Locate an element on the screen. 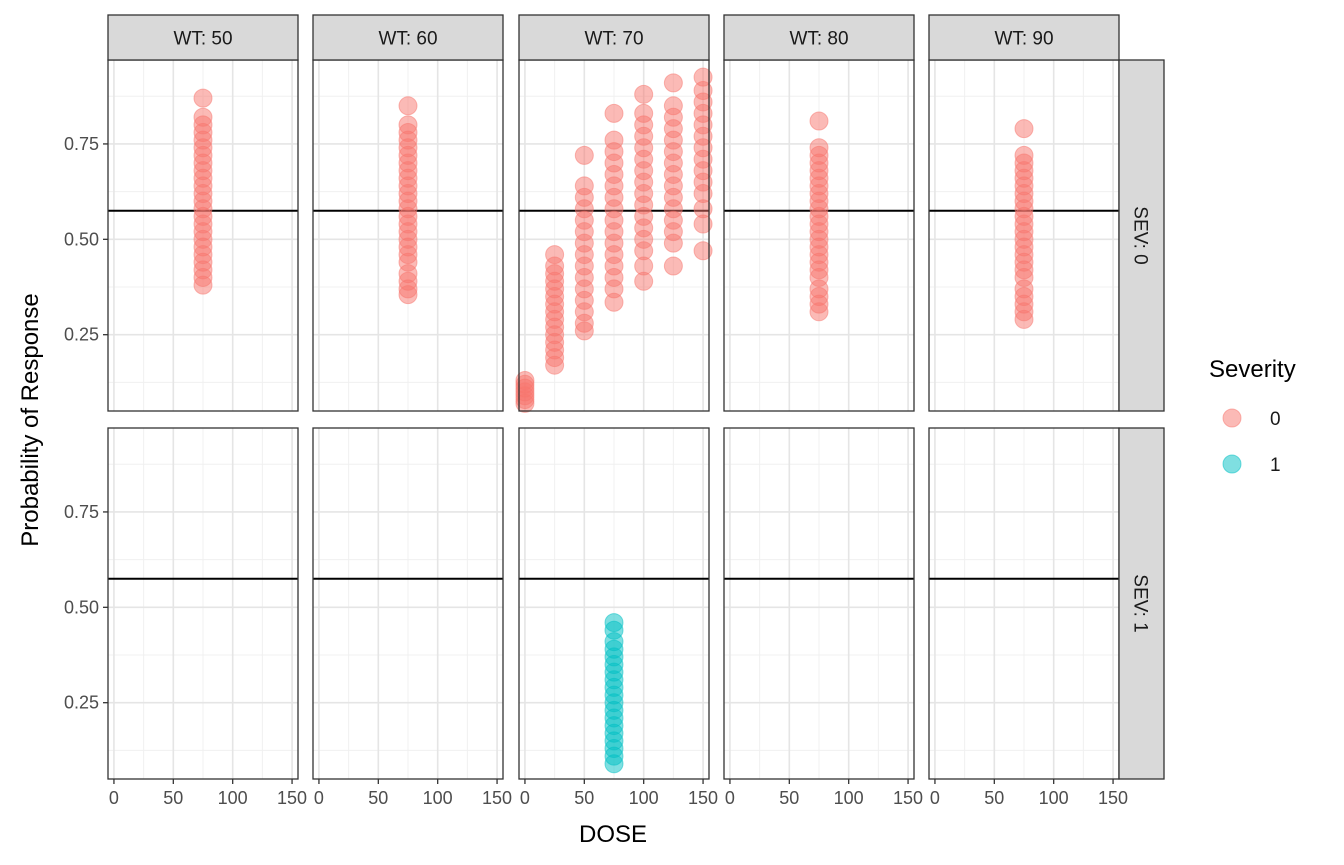  column-strip-label: WT: 90 is located at coordinates (1023, 39).